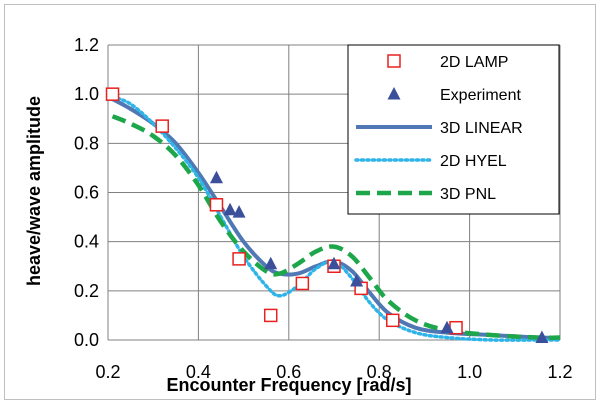 The height and width of the screenshot is (405, 601). I want to click on y-tick-label: 1.2, so click(86, 45).